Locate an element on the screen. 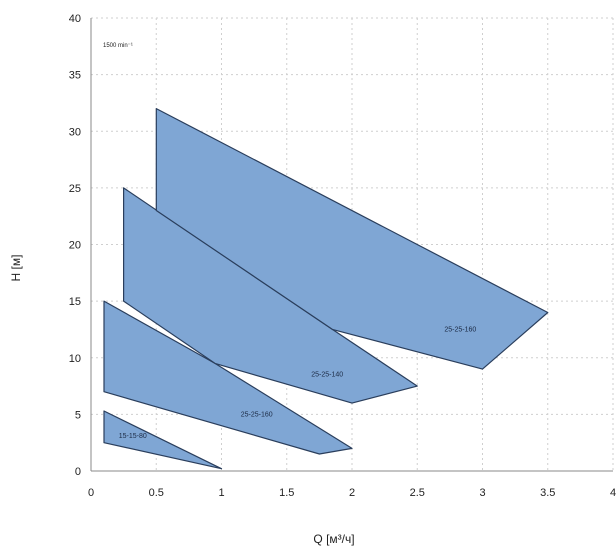  x-tick-label: 3 is located at coordinates (482, 493).